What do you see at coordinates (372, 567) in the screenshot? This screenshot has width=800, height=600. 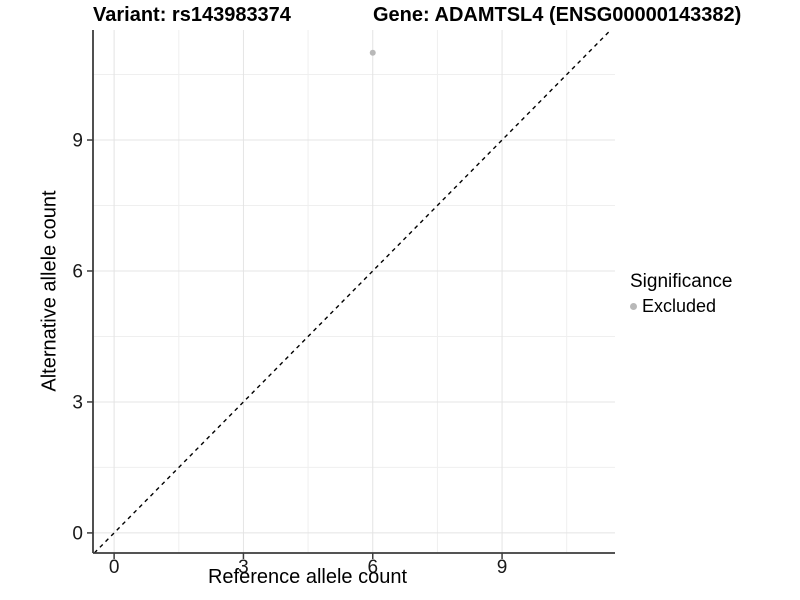 I see `x-tick-label: 6` at bounding box center [372, 567].